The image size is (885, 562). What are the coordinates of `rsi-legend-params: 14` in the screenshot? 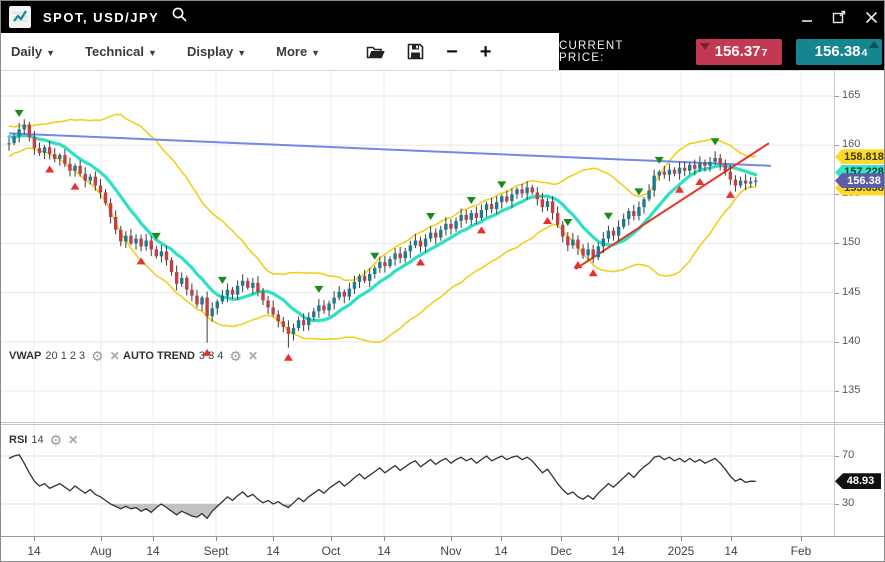 It's located at (37, 440).